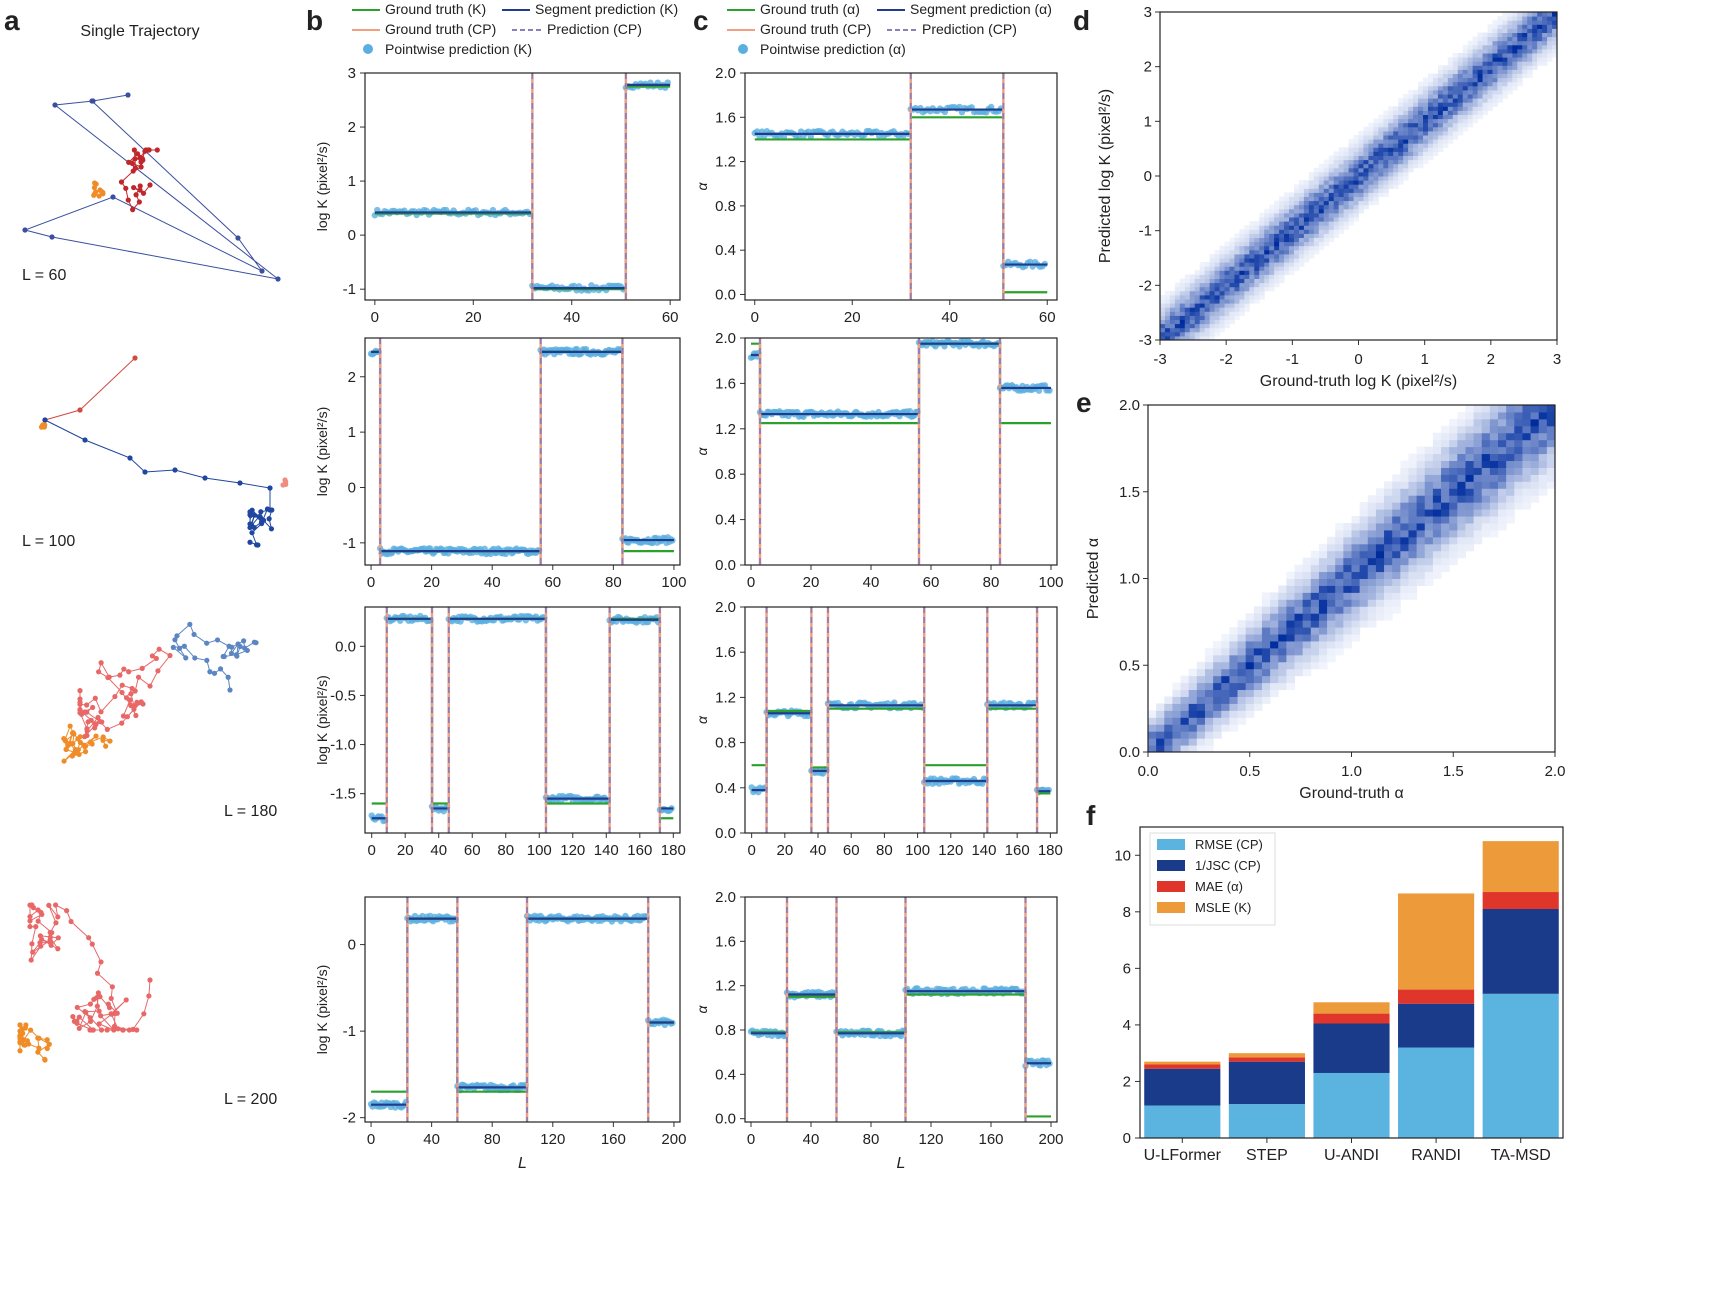 Image resolution: width=1725 pixels, height=1293 pixels. I want to click on x-tick-label: 0, so click(372, 850).